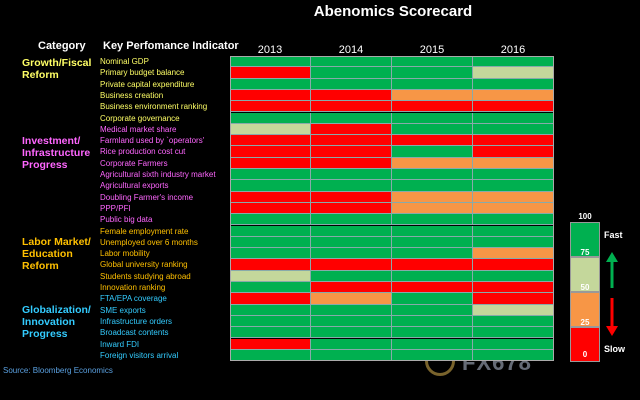  What do you see at coordinates (613, 235) in the screenshot?
I see `fast-label: Fast` at bounding box center [613, 235].